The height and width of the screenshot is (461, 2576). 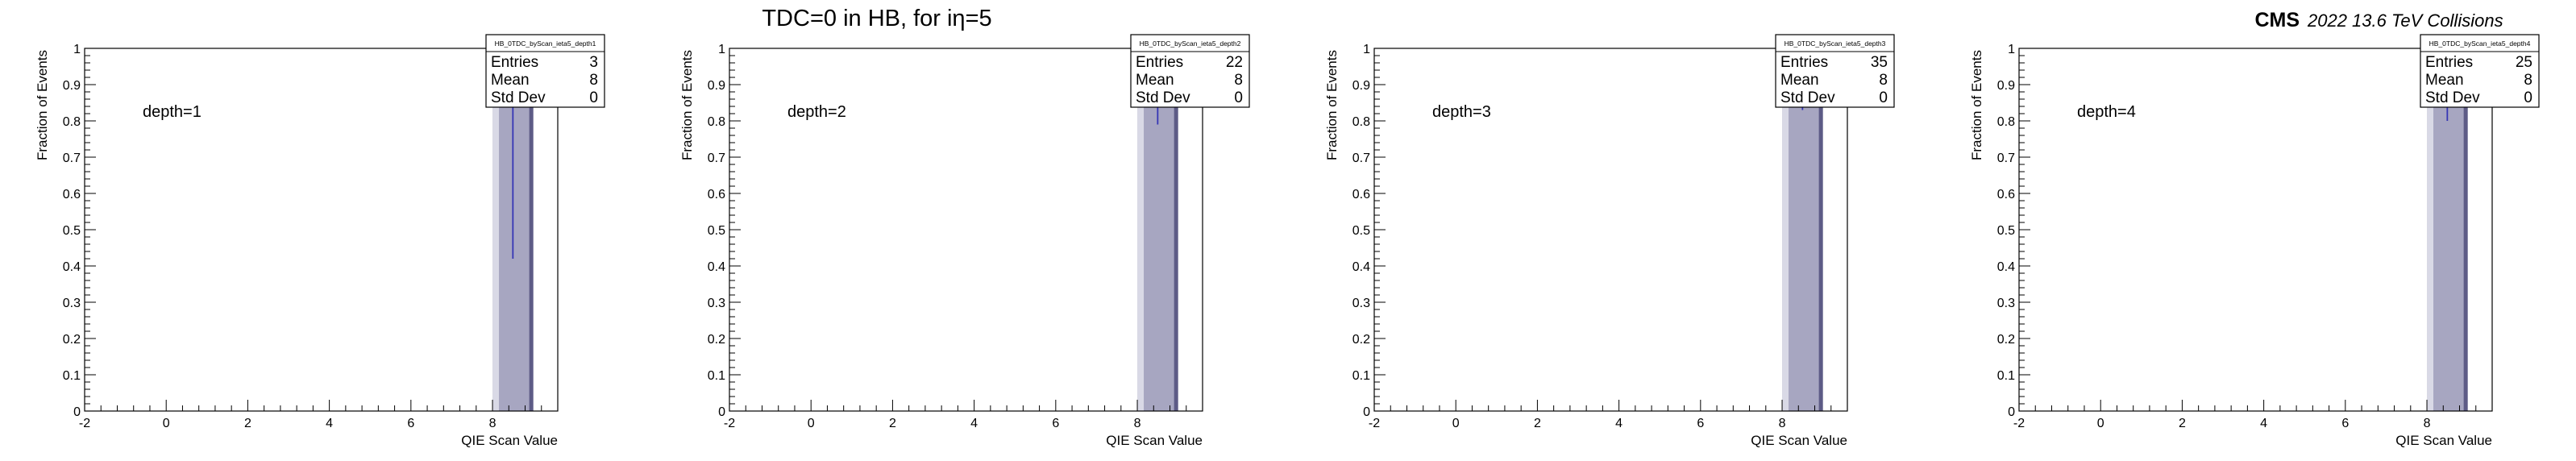 I want to click on depth-label: depth=2, so click(x=816, y=112).